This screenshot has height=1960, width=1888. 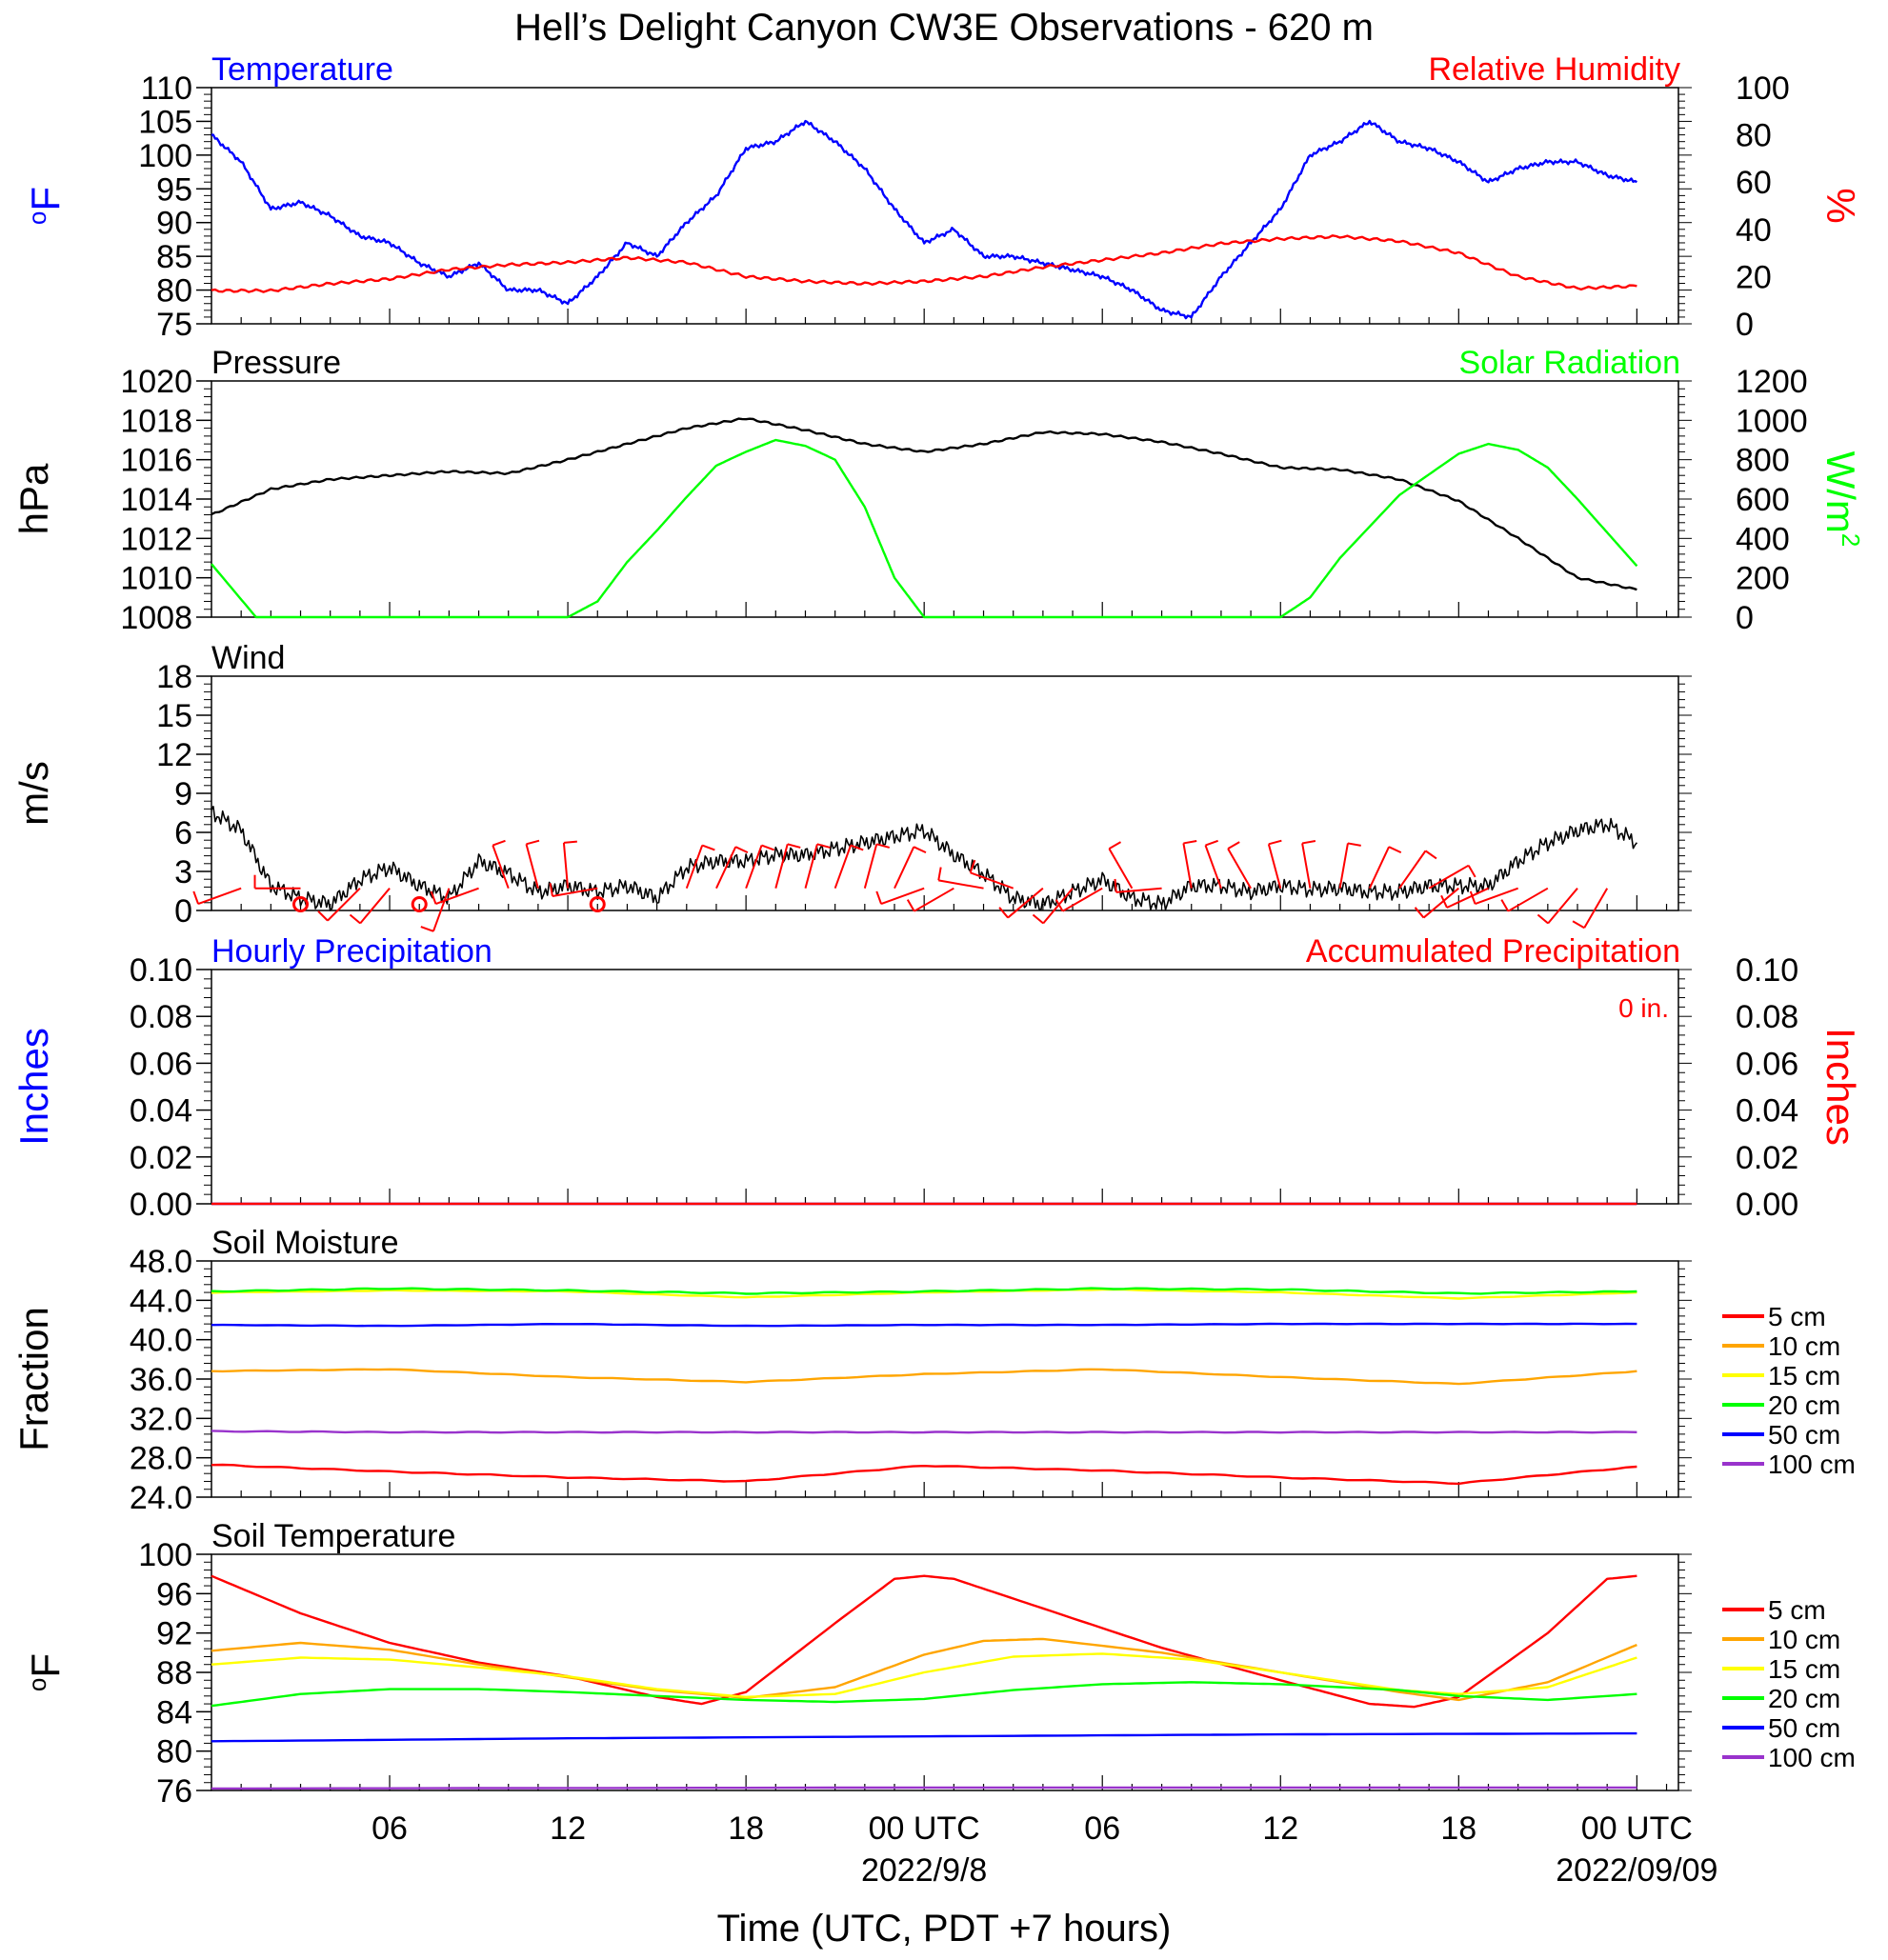 I want to click on y2-tick-label: 0.10, so click(x=1767, y=970).